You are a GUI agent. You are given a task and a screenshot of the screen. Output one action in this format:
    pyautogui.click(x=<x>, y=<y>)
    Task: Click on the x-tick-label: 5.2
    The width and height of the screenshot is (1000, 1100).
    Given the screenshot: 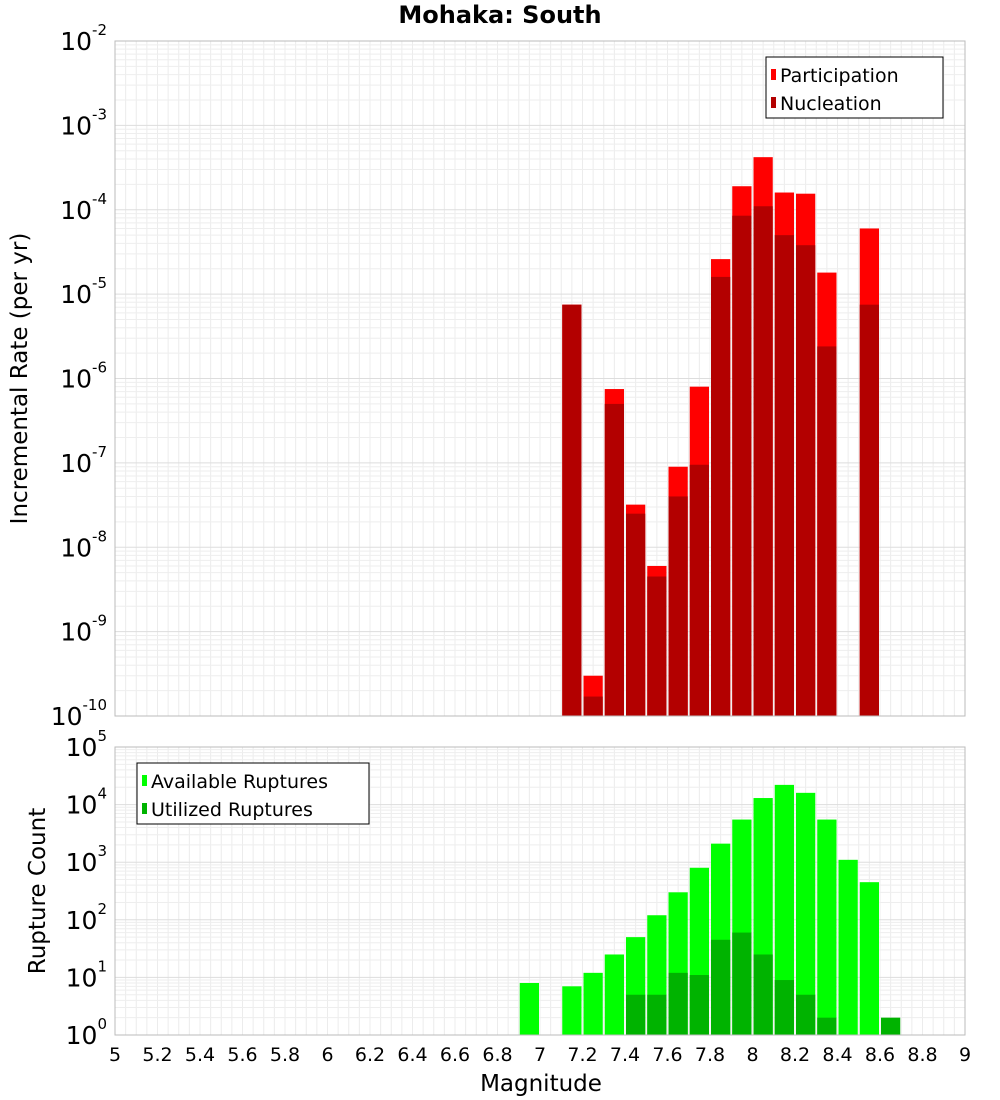 What is the action you would take?
    pyautogui.click(x=157, y=1055)
    